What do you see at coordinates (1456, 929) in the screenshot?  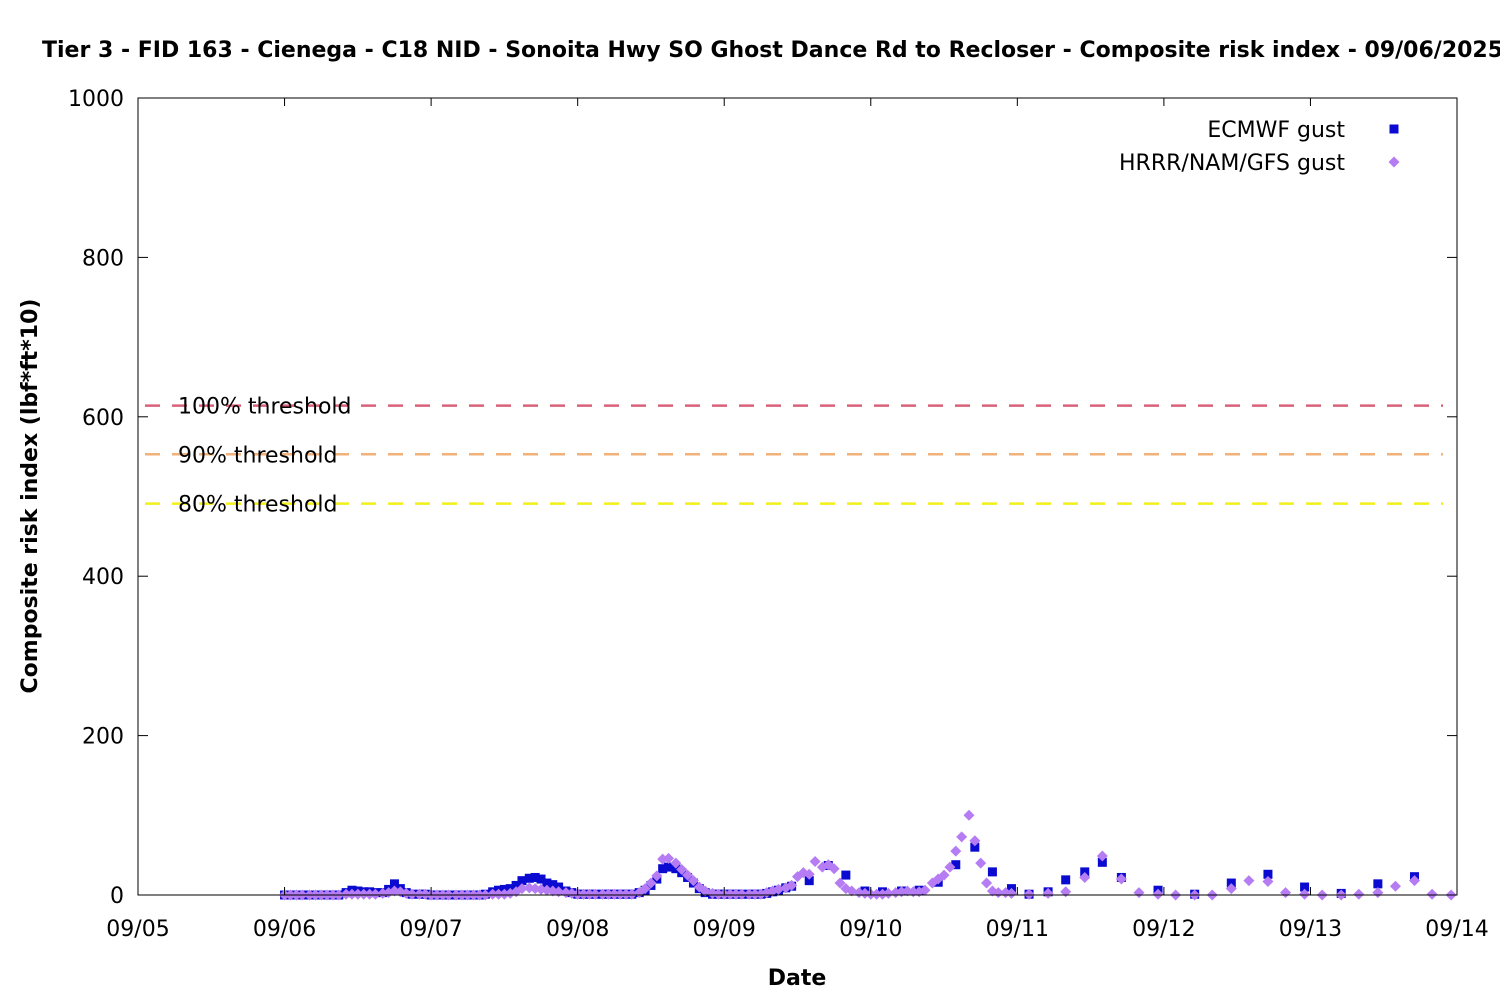 I see `x-tick-label: 09/14` at bounding box center [1456, 929].